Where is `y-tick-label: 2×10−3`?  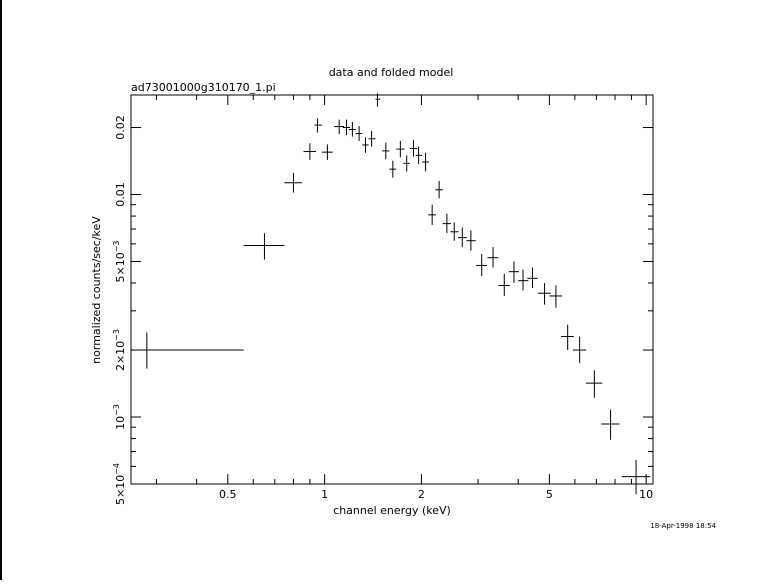 y-tick-label: 2×10−3 is located at coordinates (119, 350).